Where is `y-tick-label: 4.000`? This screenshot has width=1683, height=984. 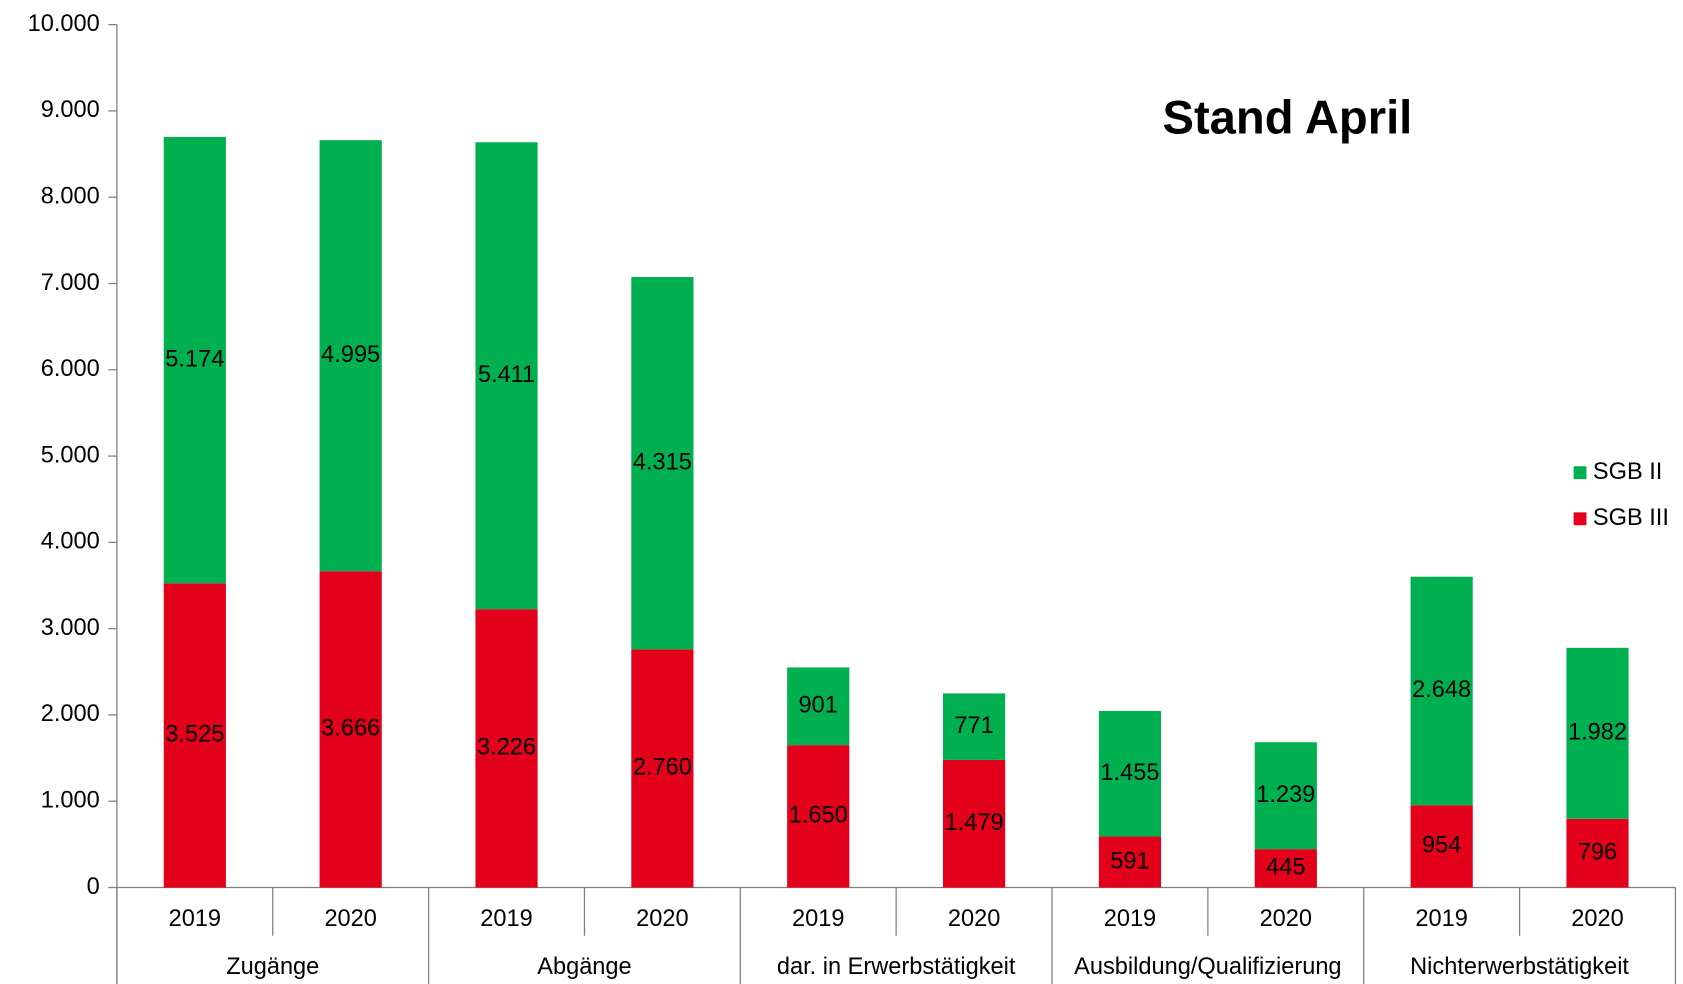
y-tick-label: 4.000 is located at coordinates (70, 541).